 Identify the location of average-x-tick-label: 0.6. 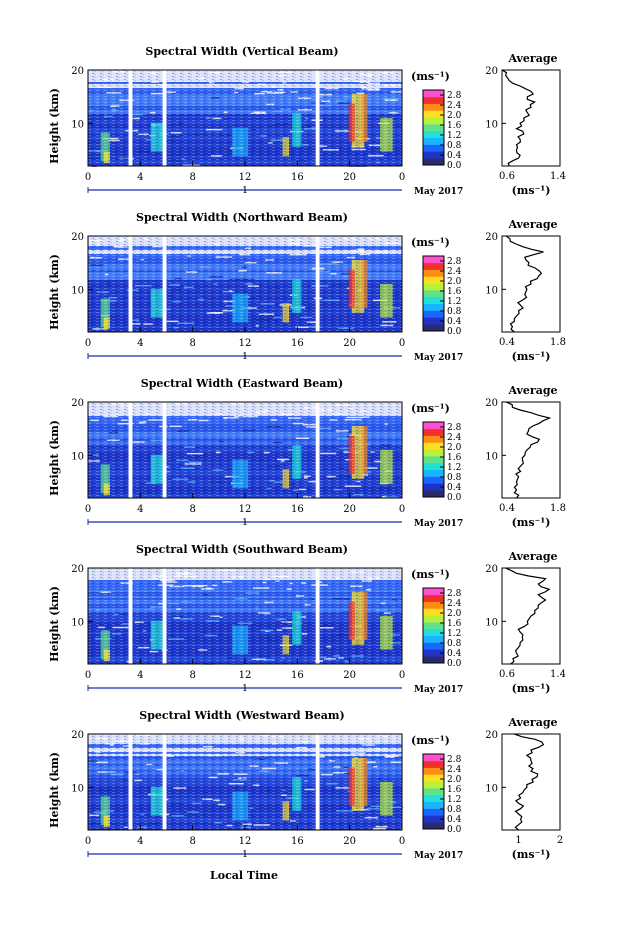
(507, 176).